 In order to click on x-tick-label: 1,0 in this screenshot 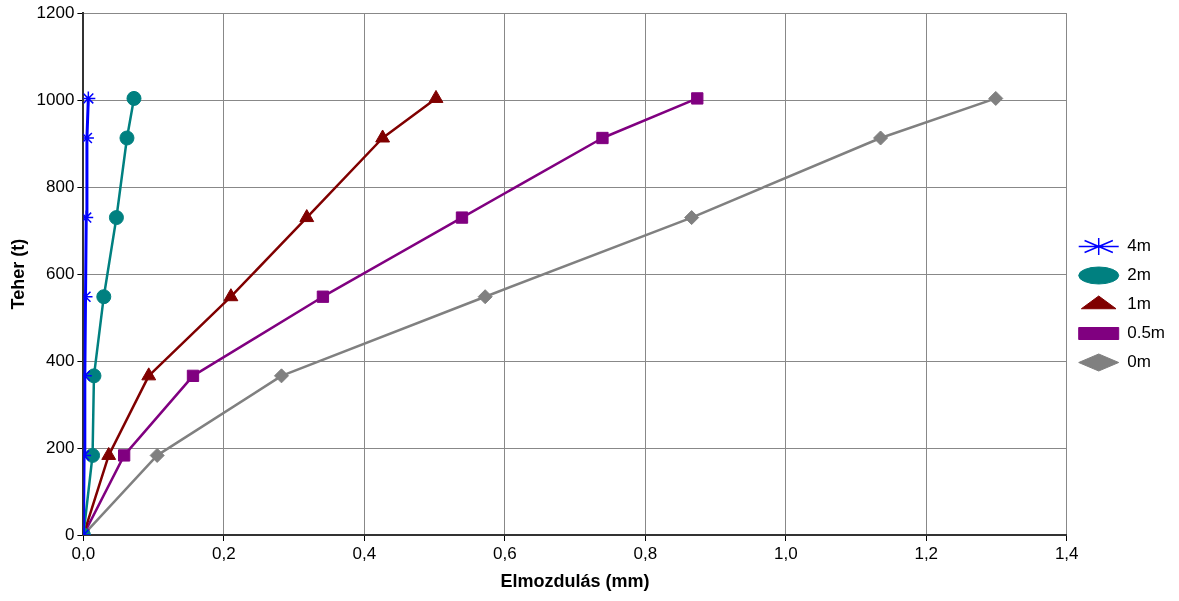, I will do `click(785, 553)`.